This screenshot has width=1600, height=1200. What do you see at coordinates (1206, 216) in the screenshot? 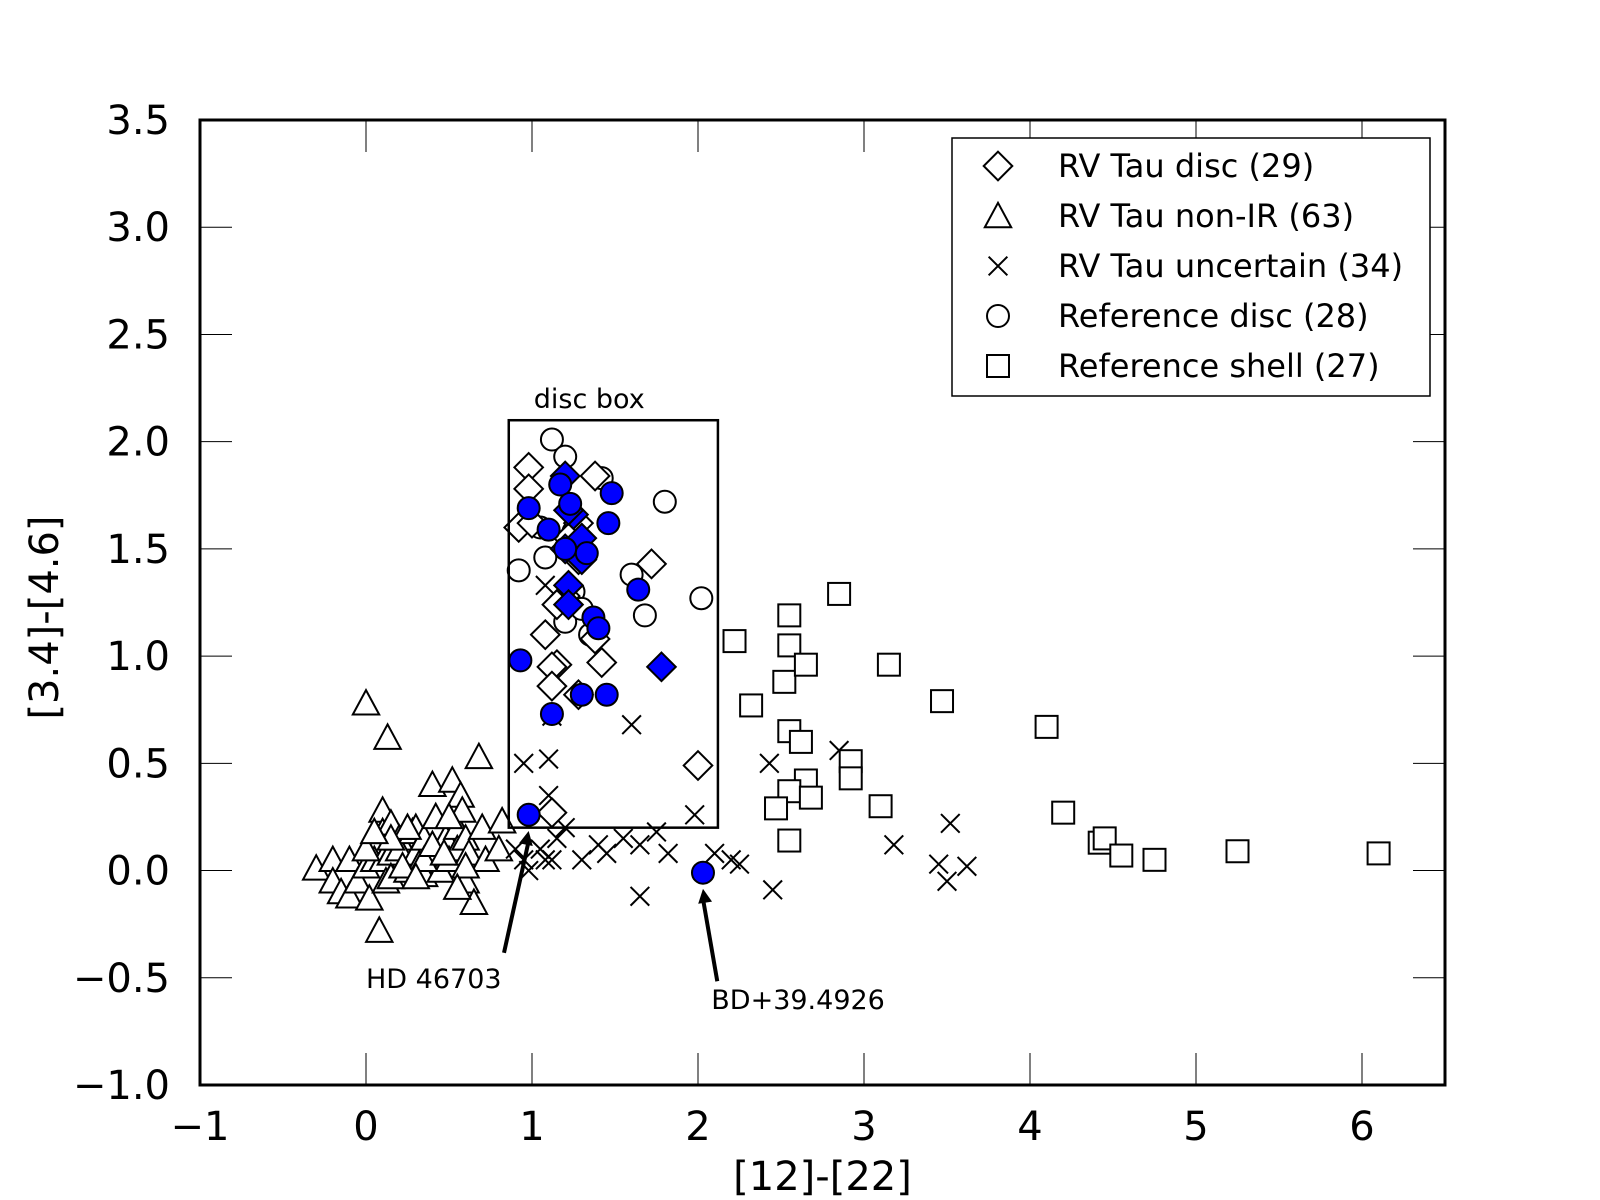
I see `legend-label: RV Tau non-IR (63)` at bounding box center [1206, 216].